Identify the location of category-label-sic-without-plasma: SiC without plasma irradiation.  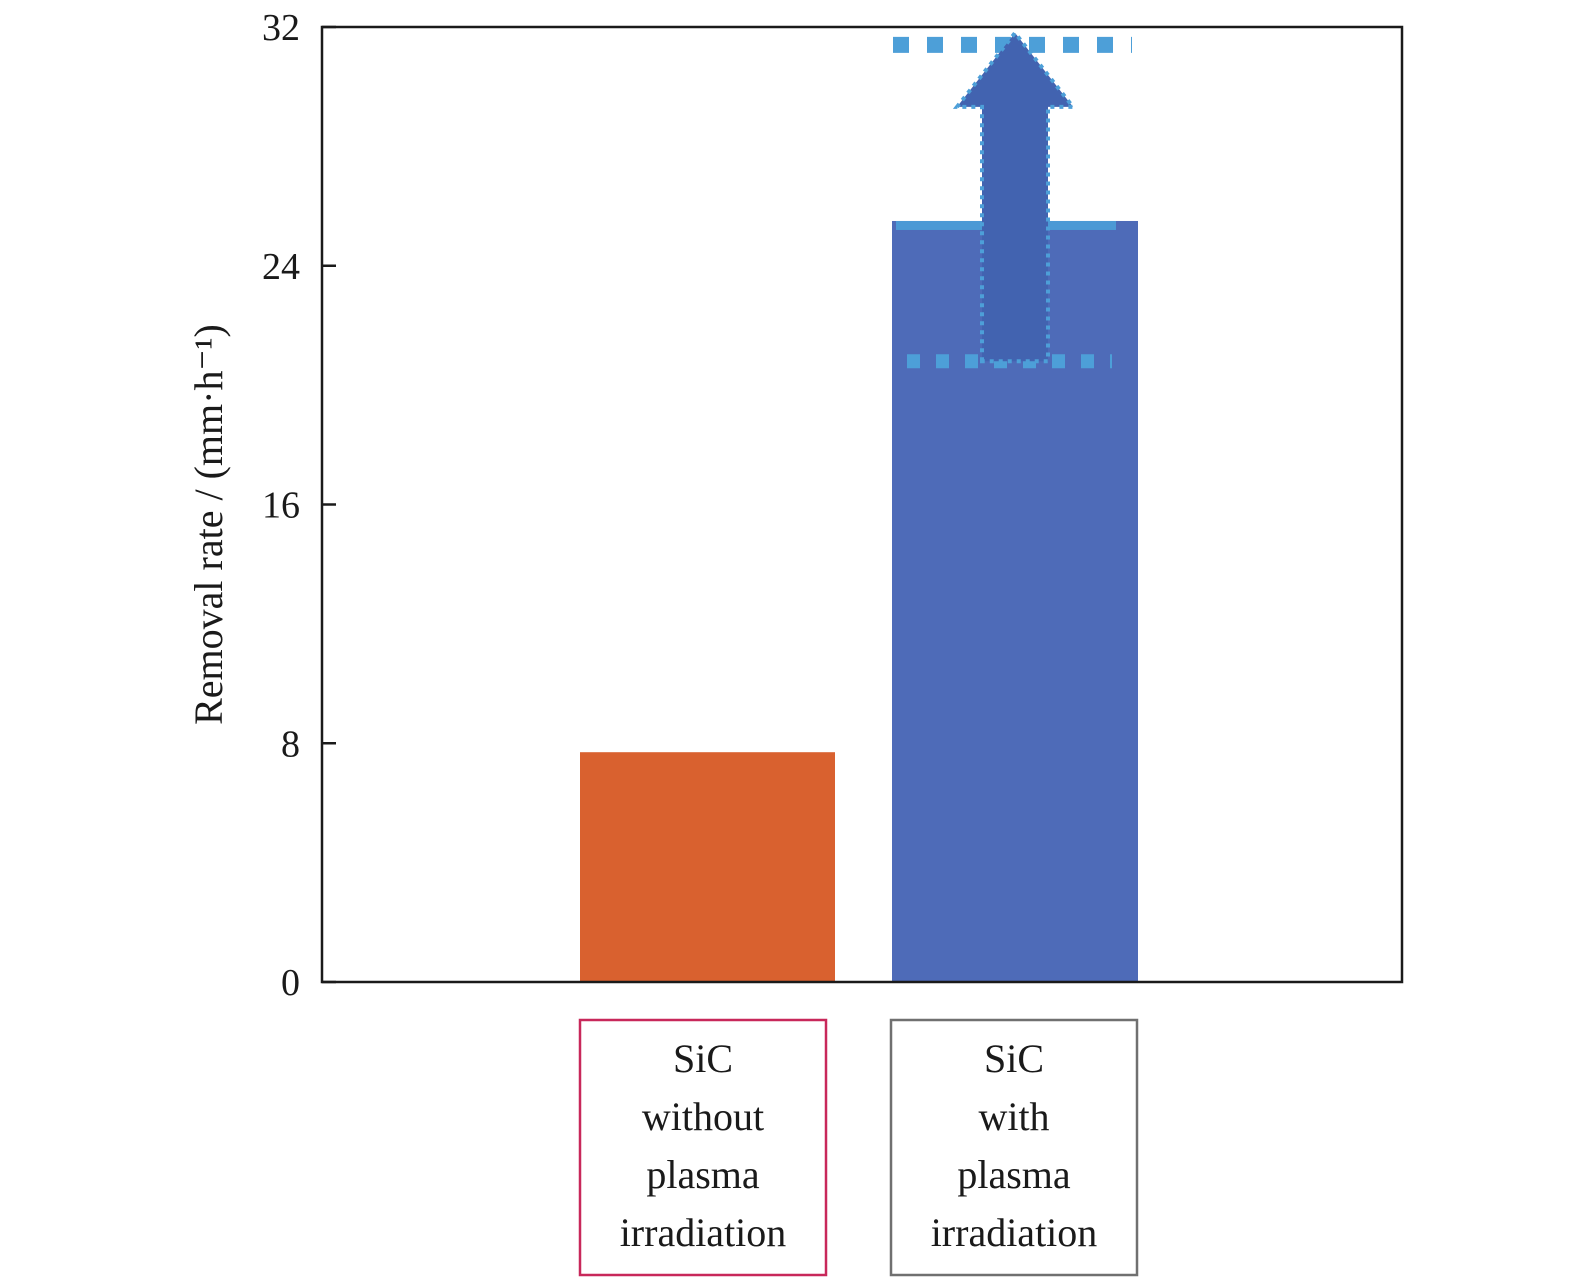
(703, 1147).